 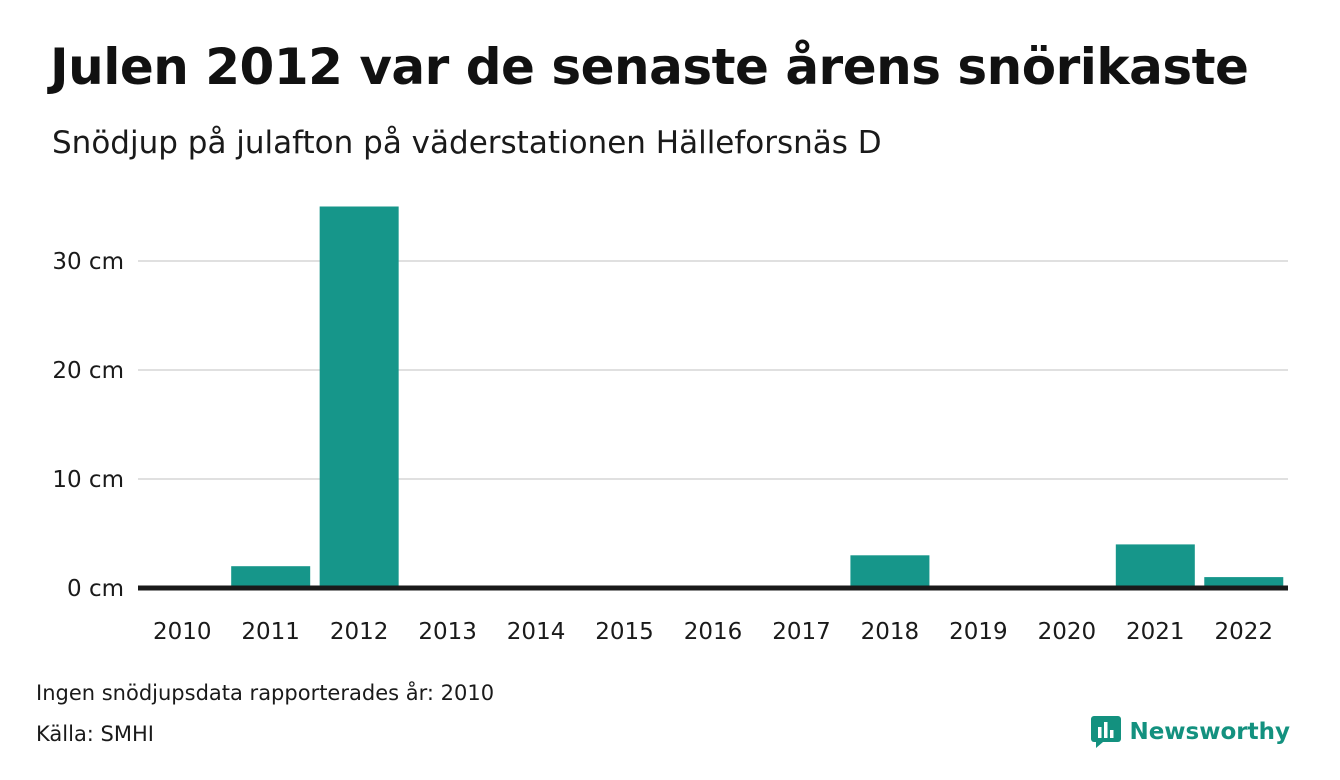 What do you see at coordinates (1155, 632) in the screenshot?
I see `x-tick-label: 2021` at bounding box center [1155, 632].